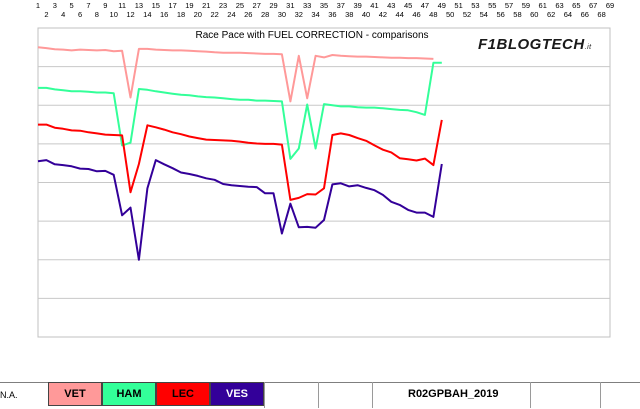  I want to click on x-tick-label: 15, so click(156, 5).